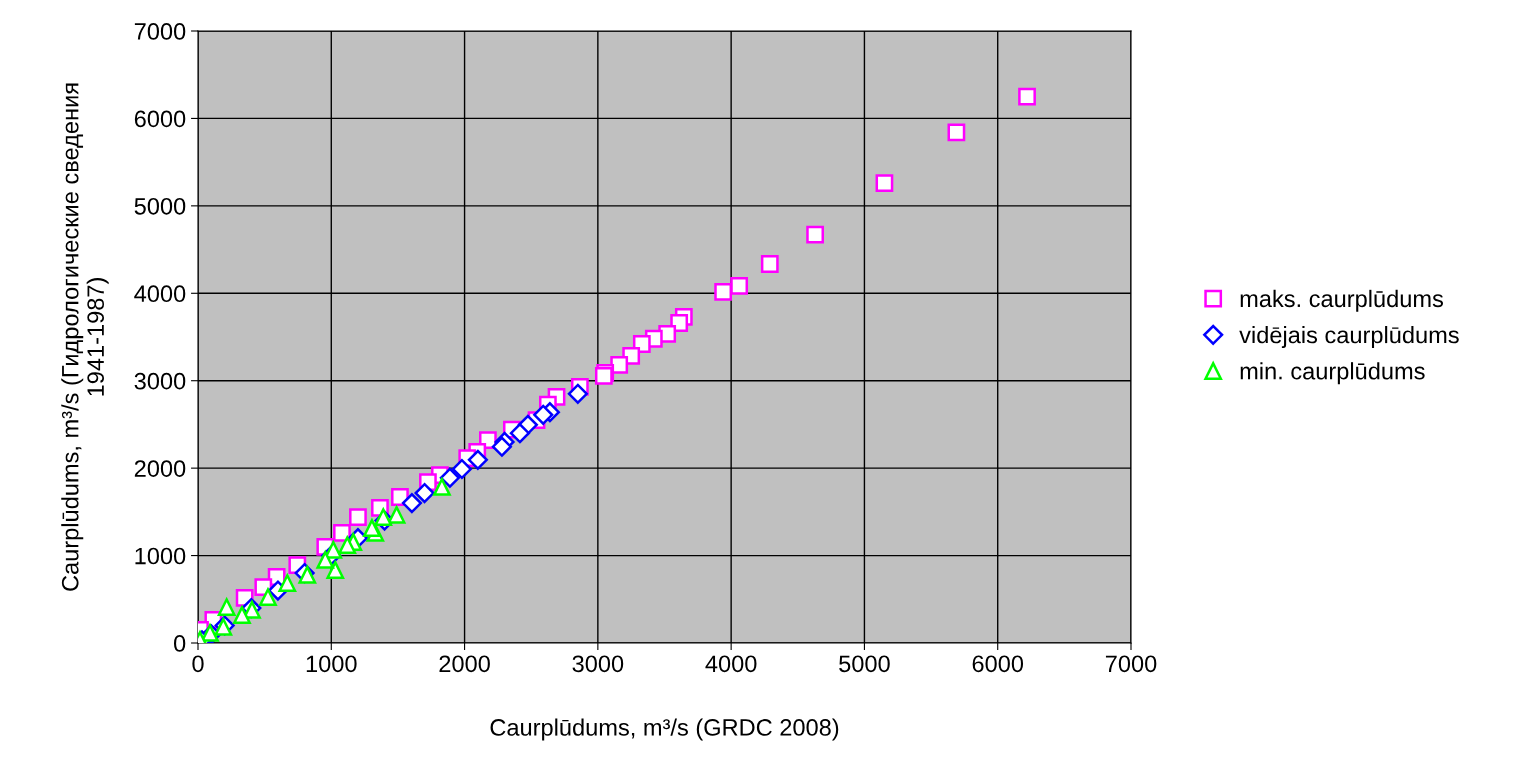 The height and width of the screenshot is (761, 1513). I want to click on y-tick-label: 4000, so click(160, 294).